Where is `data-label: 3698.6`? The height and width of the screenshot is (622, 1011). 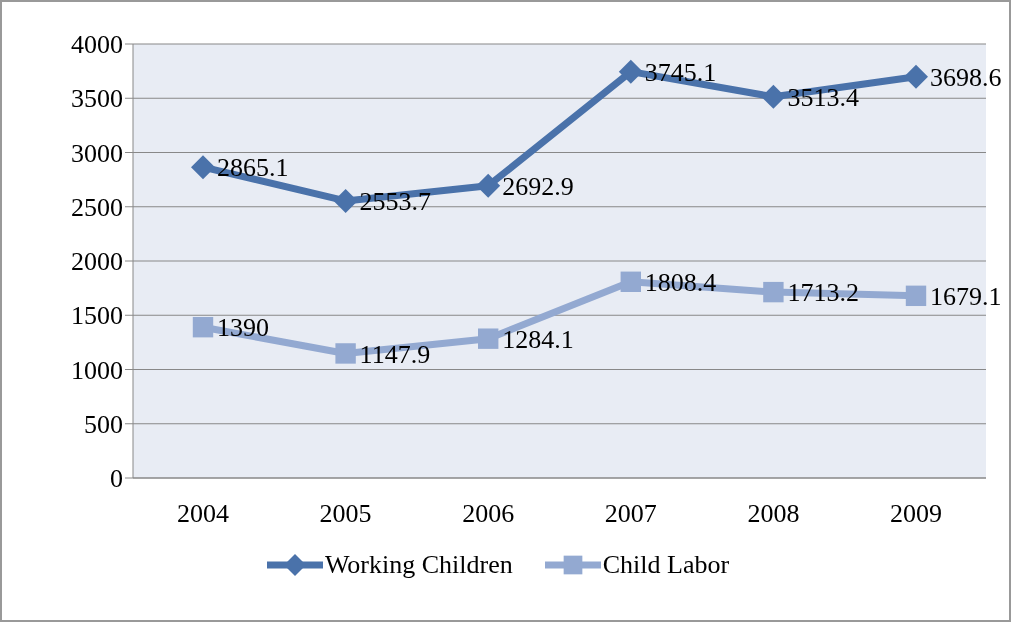 data-label: 3698.6 is located at coordinates (966, 77).